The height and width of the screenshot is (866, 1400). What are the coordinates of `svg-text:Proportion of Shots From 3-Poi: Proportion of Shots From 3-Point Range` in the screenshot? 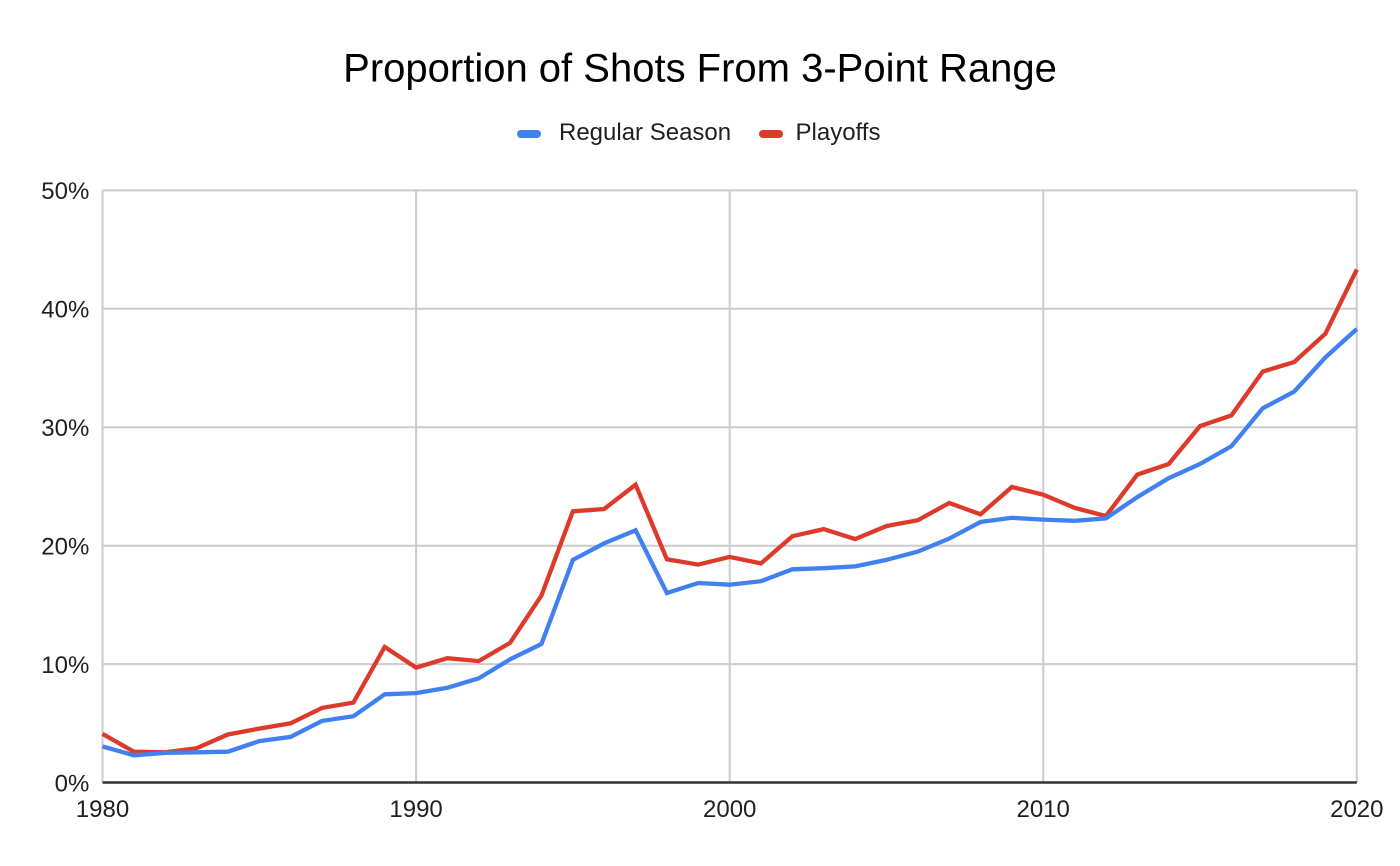 It's located at (700, 69).